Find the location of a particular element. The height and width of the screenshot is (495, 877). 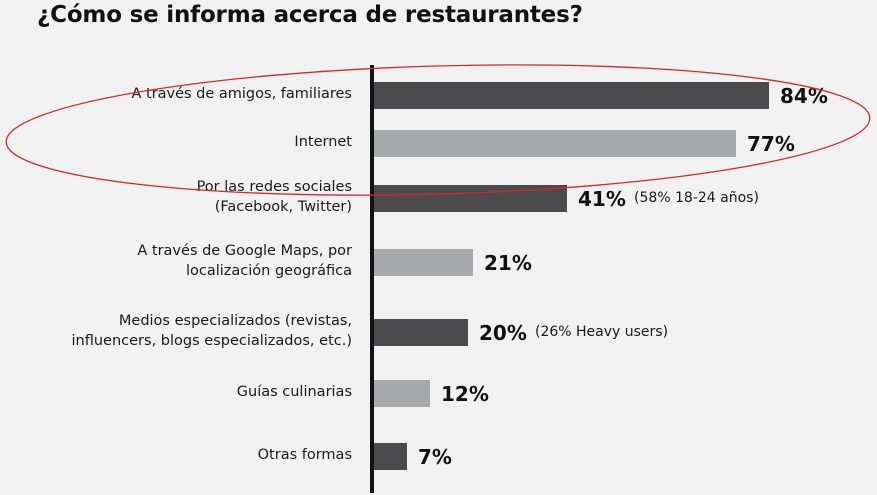

annotation-note: (58% 18-24 años) is located at coordinates (696, 198).